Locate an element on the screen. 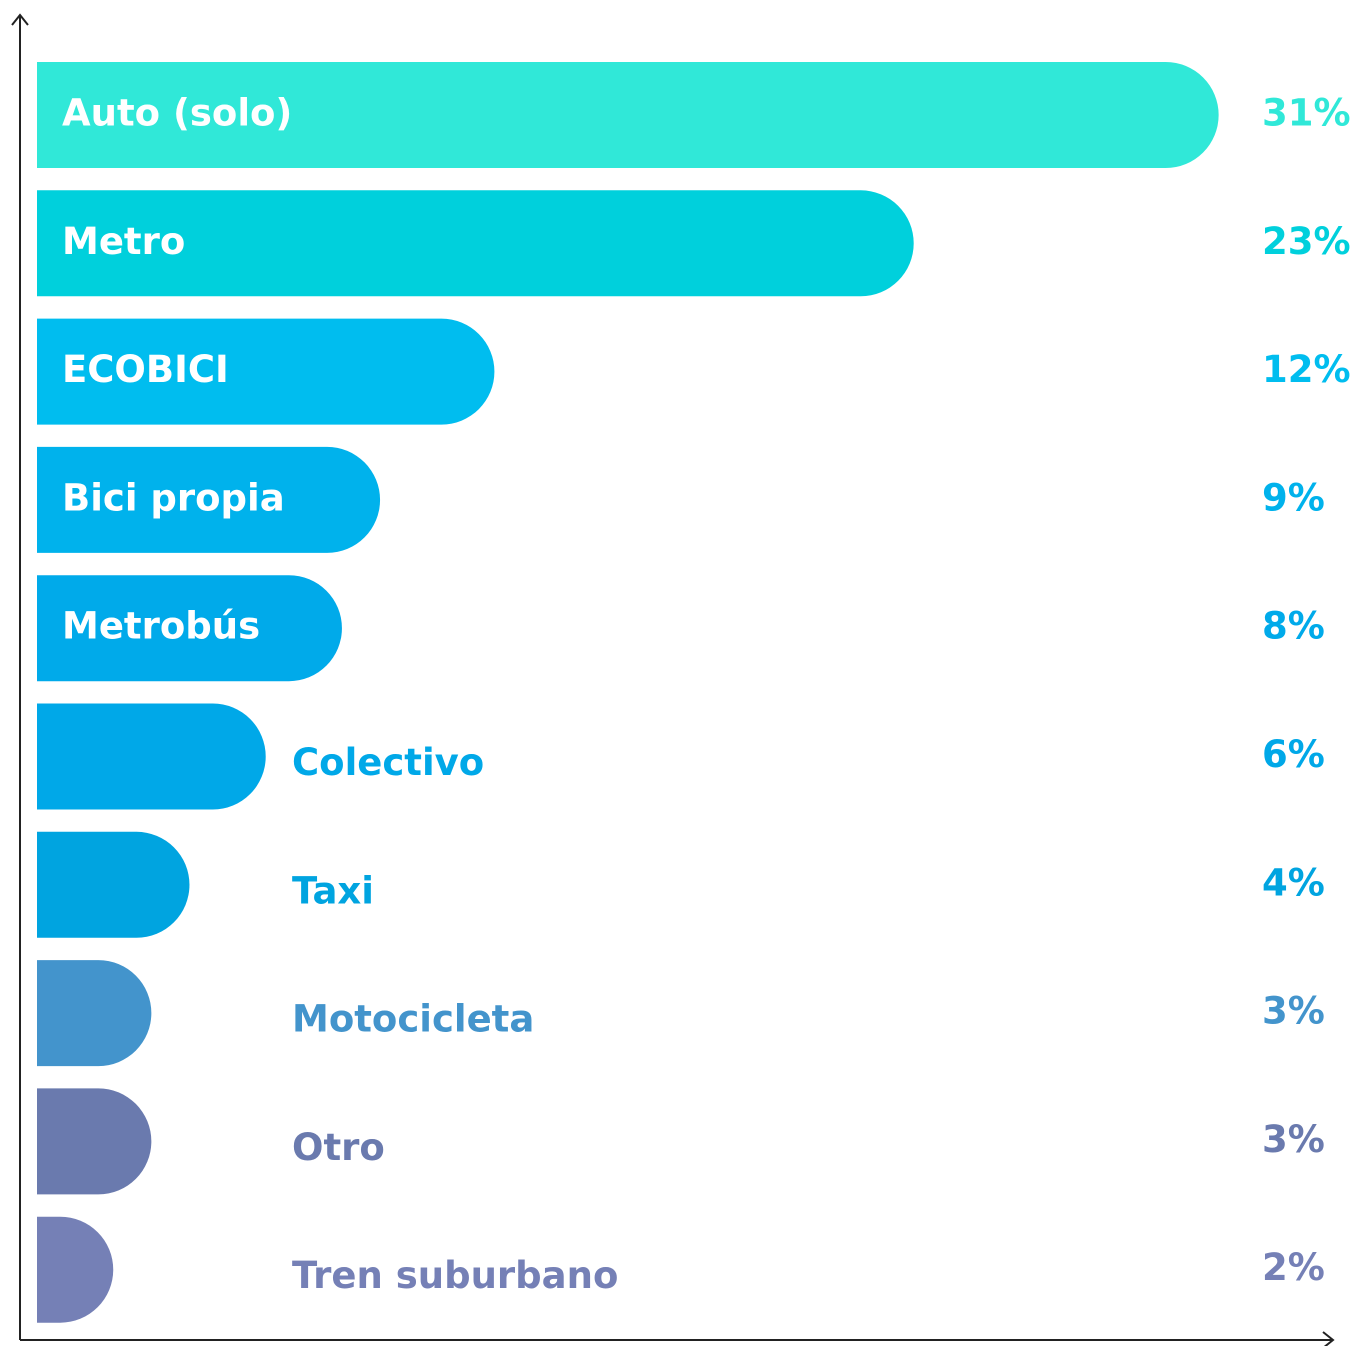 This screenshot has height=1346, width=1352. value-label: 6% is located at coordinates (1293, 754).